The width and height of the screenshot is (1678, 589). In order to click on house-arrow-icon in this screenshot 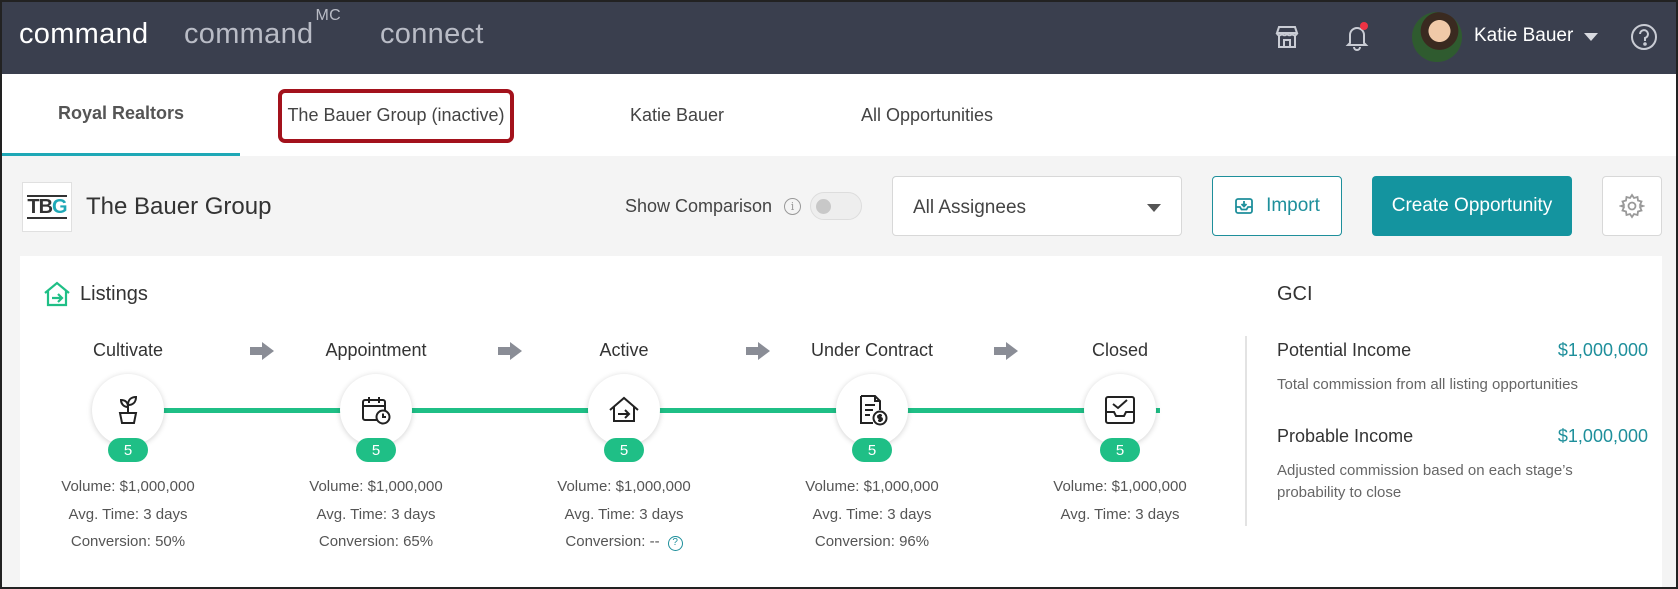, I will do `click(624, 409)`.